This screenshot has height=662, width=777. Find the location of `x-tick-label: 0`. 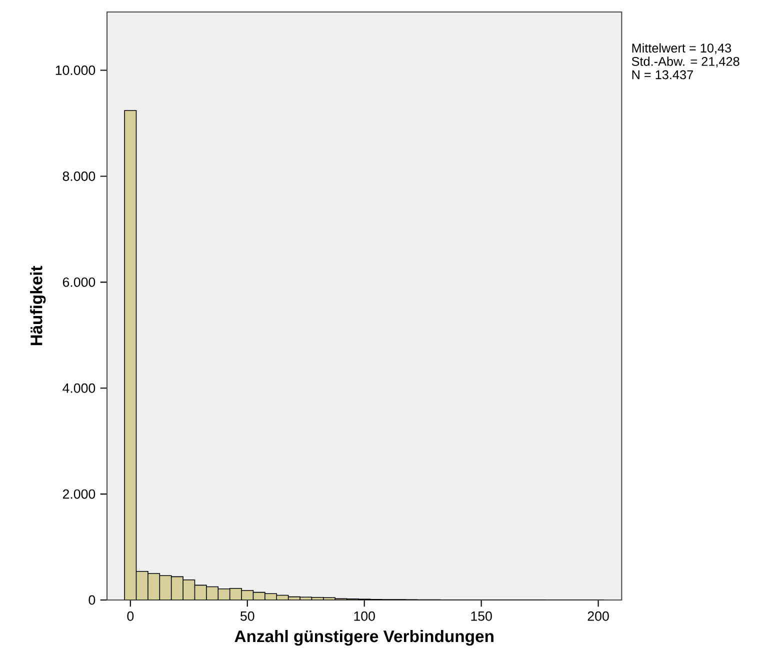

x-tick-label: 0 is located at coordinates (130, 616).